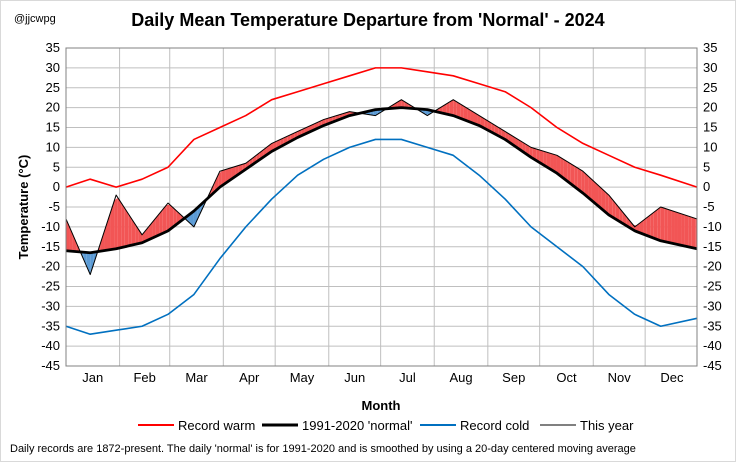 The width and height of the screenshot is (736, 467). Describe the element at coordinates (712, 365) in the screenshot. I see `y-tick-label-right: -45` at that location.